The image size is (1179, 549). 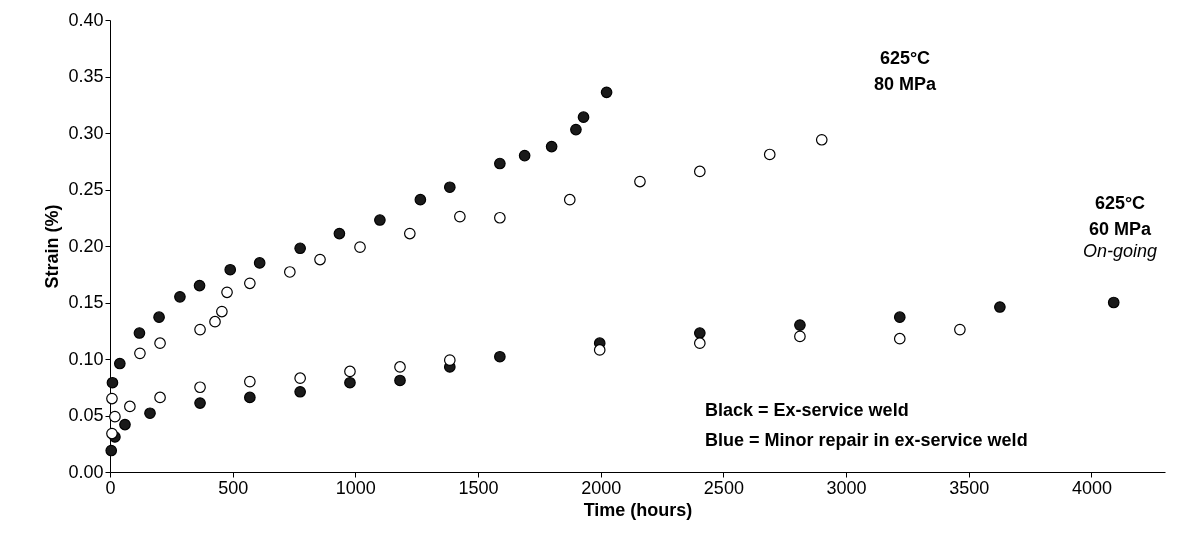 I want to click on y-tick-label: 0.00, so click(x=86, y=471).